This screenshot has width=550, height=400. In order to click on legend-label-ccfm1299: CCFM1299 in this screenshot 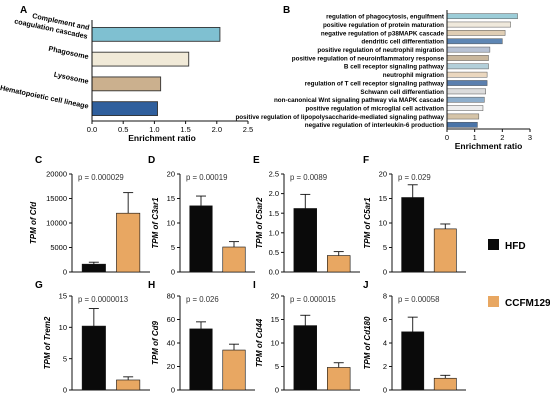, I will do `click(527, 303)`.